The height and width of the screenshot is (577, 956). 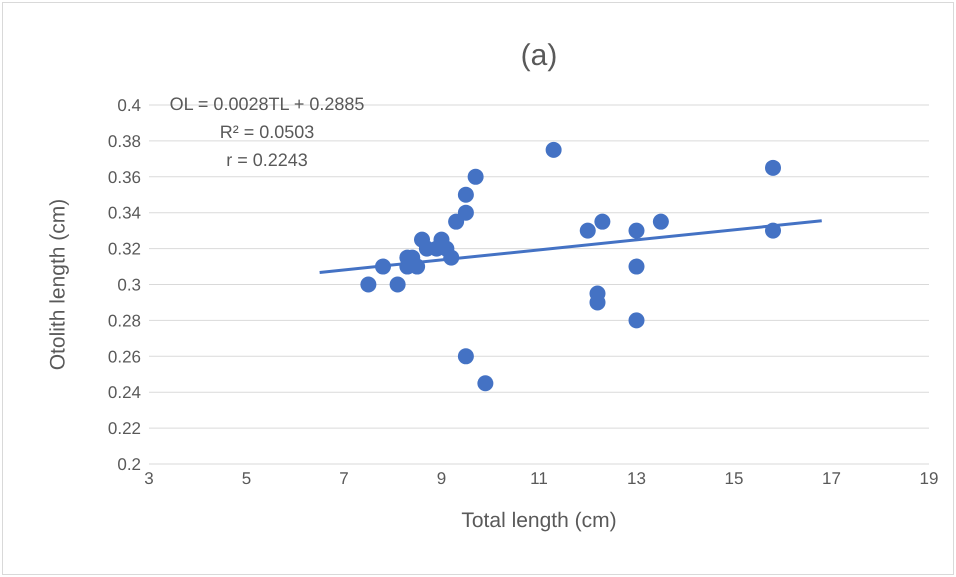 I want to click on y-tick-label: 0.24, so click(x=124, y=392).